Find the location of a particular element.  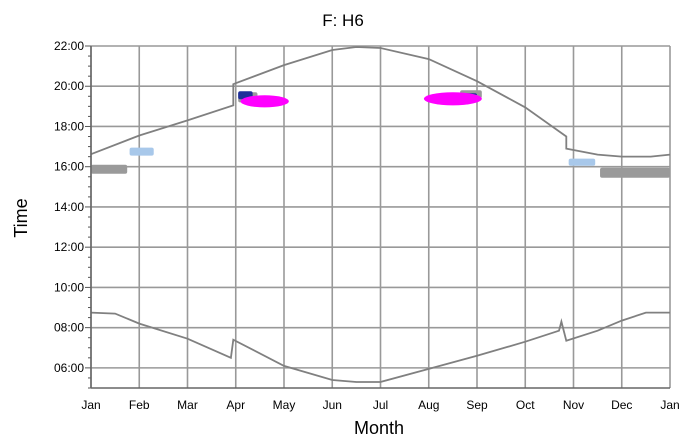

x-tick-label: Jul is located at coordinates (380, 405).